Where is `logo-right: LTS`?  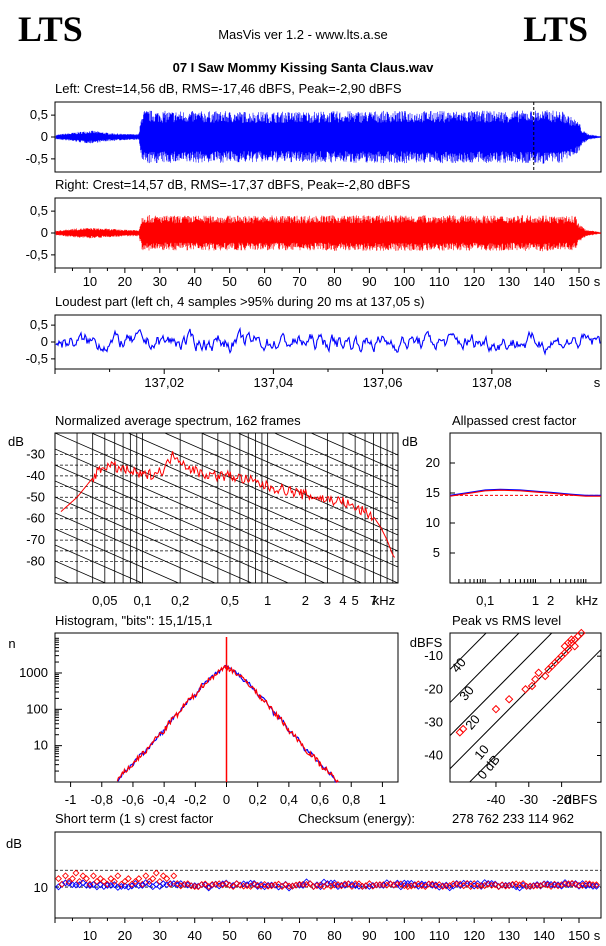 logo-right: LTS is located at coordinates (555, 29).